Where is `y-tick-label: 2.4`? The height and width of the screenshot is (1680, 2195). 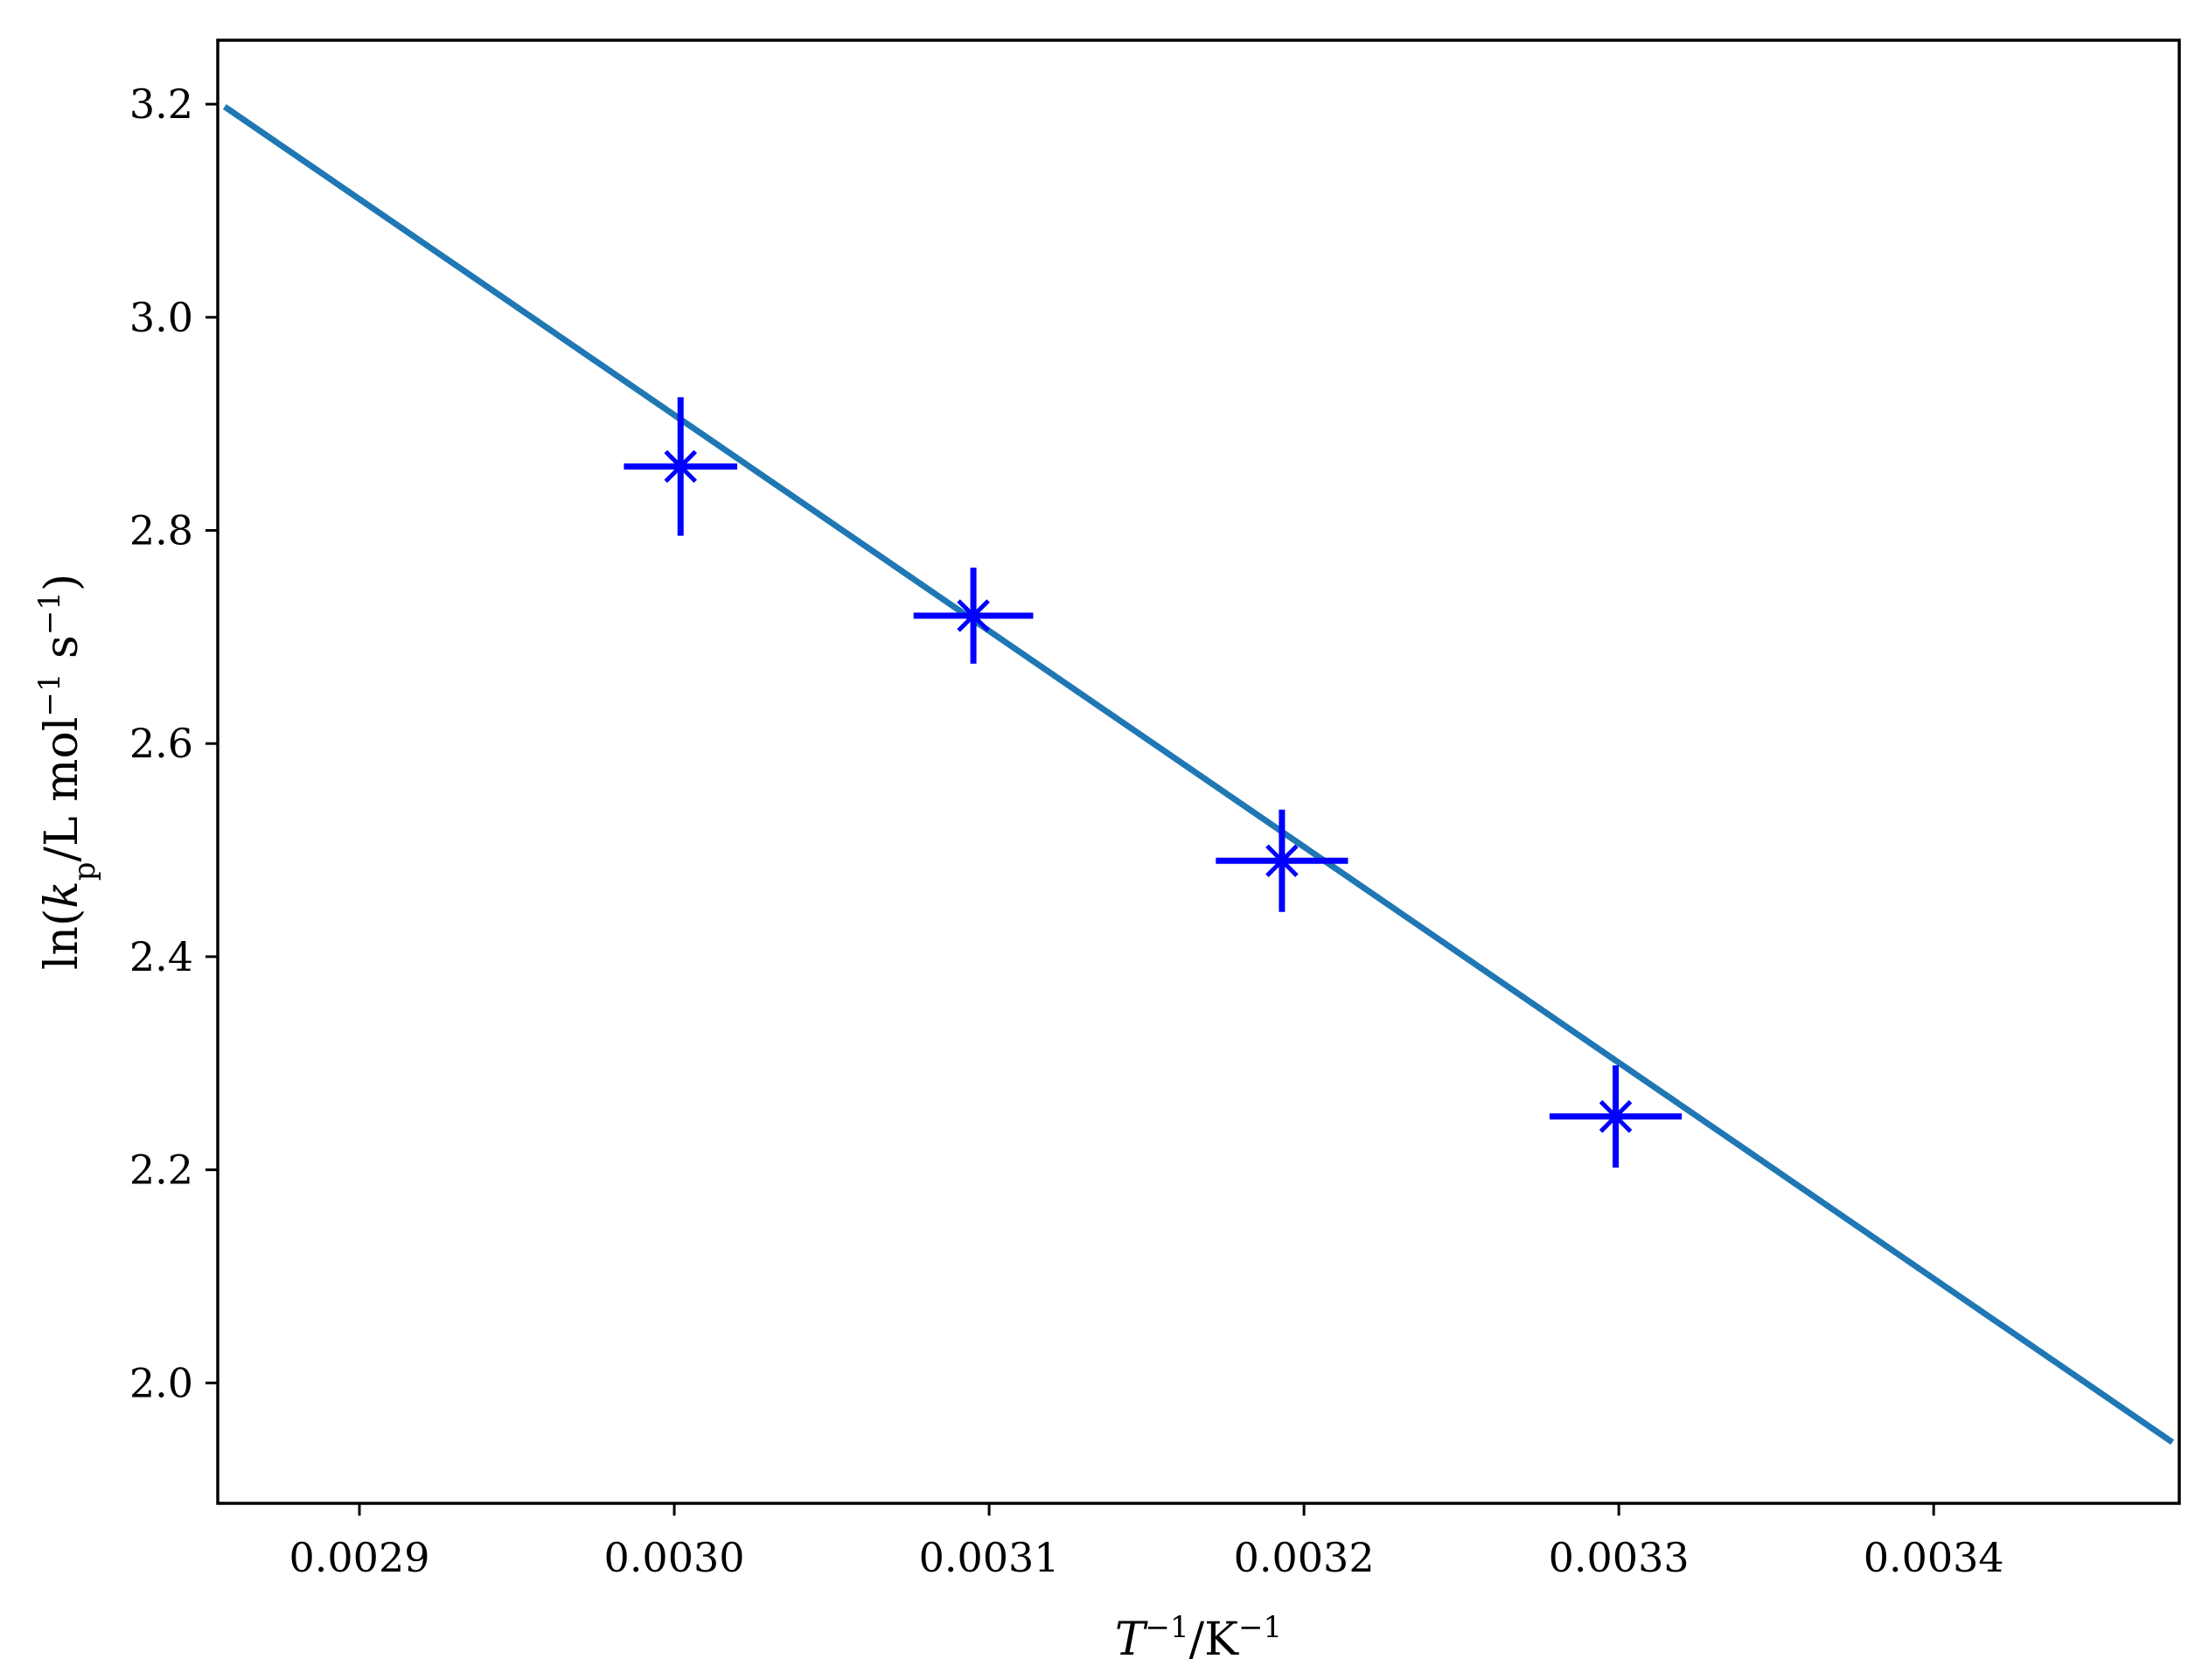
y-tick-label: 2.4 is located at coordinates (161, 956).